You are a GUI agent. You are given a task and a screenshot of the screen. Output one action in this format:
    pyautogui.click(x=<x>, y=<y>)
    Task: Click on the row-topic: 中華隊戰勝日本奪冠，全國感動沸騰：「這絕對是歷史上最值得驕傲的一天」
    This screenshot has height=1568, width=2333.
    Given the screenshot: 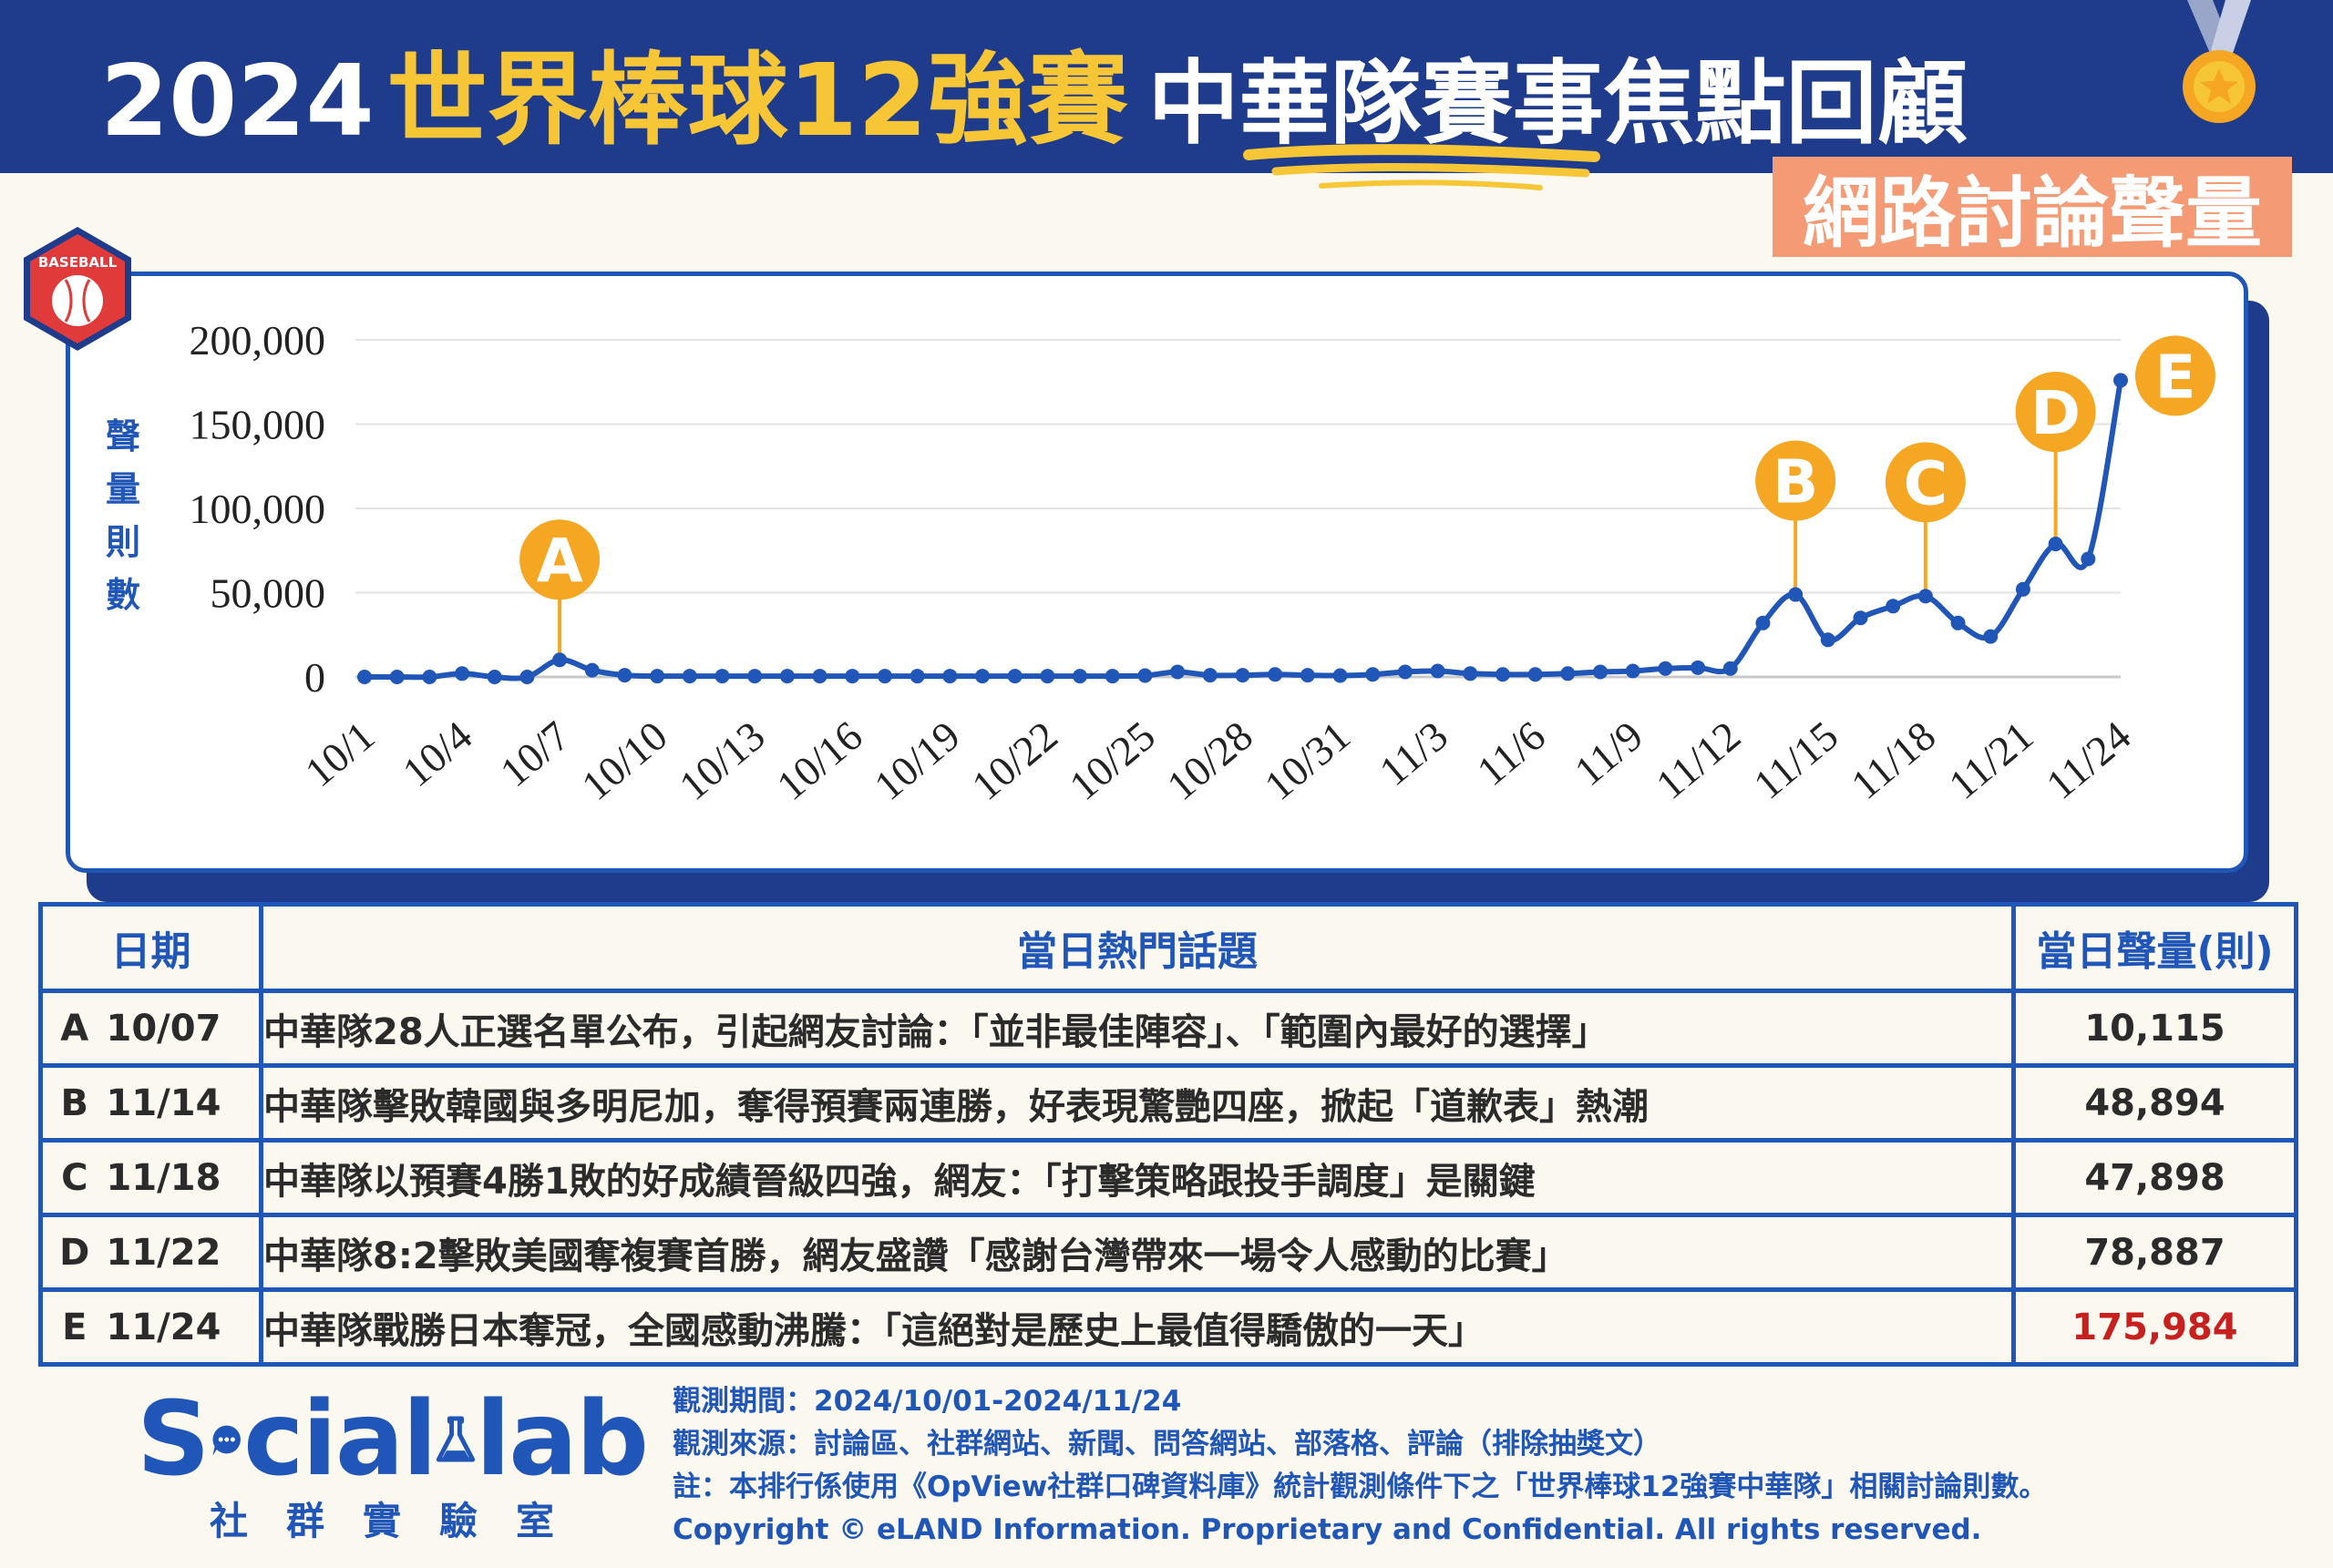 What is the action you would take?
    pyautogui.click(x=1138, y=1327)
    